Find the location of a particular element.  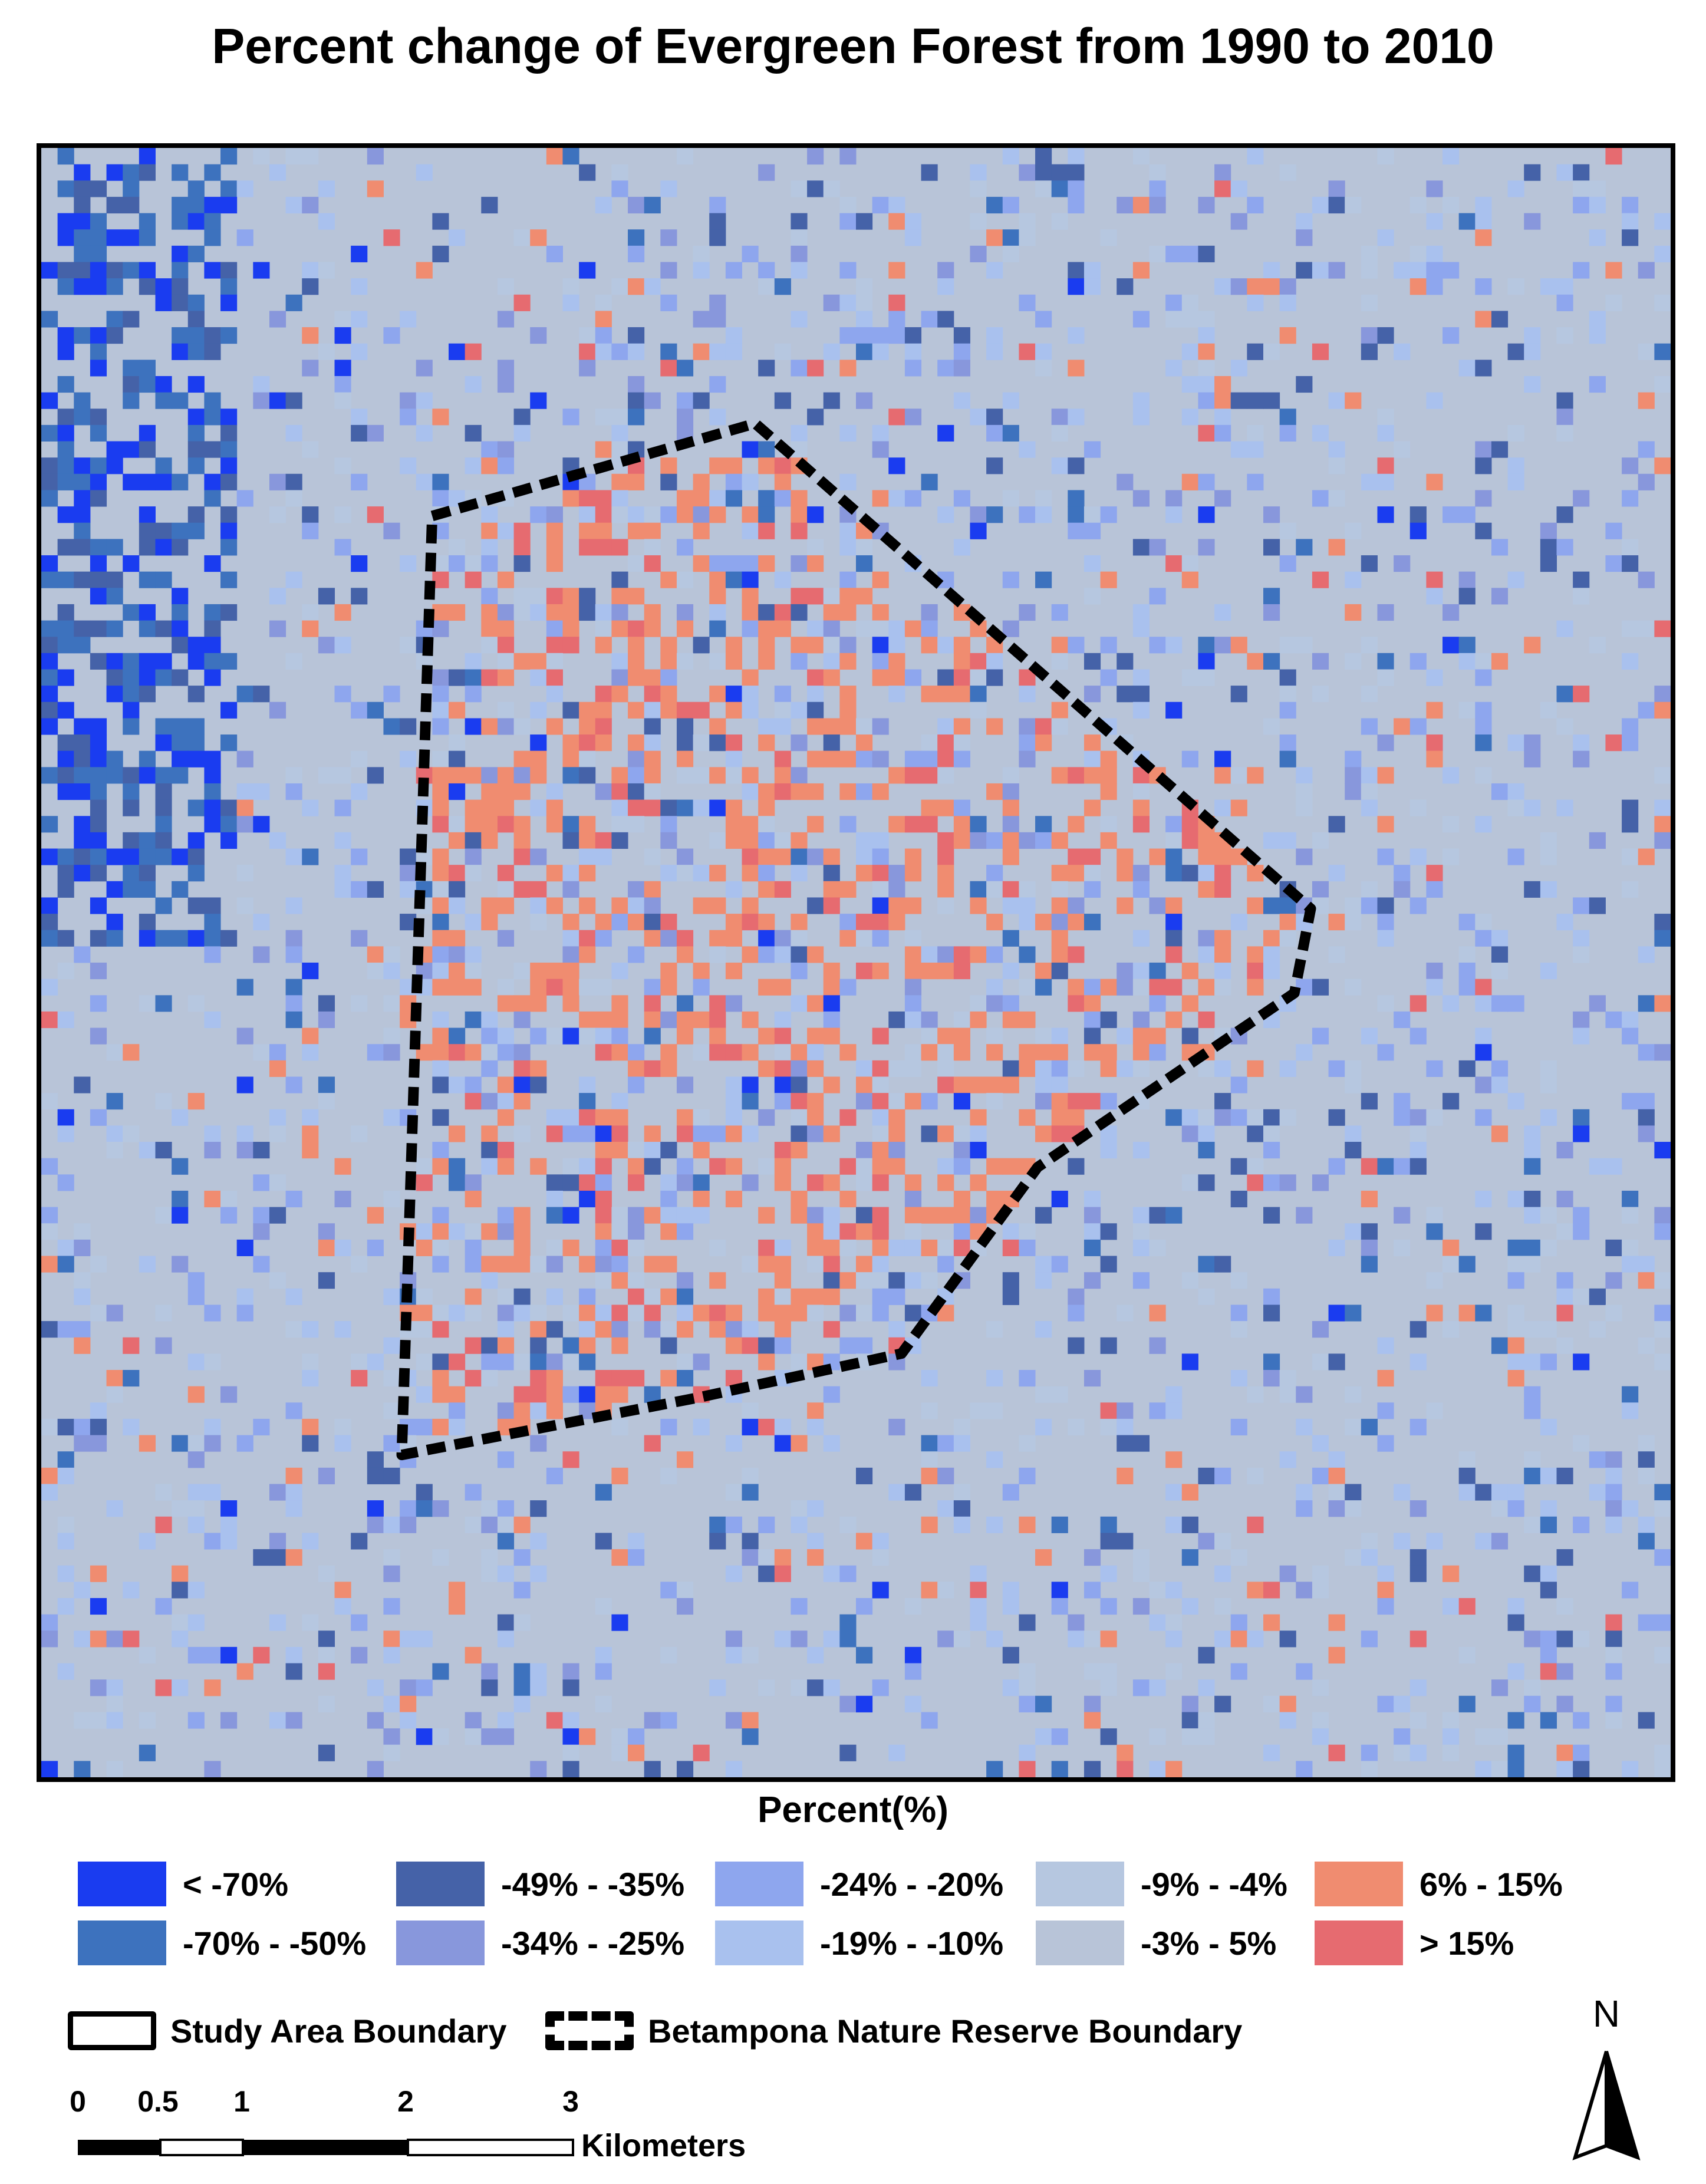

legend-item-6-to-15: 6% - 15% is located at coordinates (1439, 1884).